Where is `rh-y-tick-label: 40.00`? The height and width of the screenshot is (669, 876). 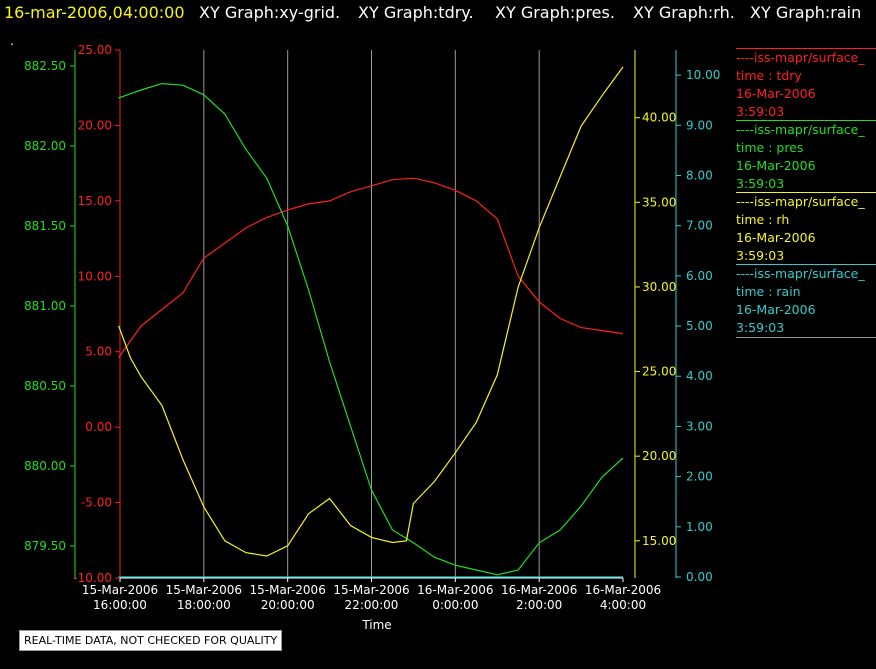 rh-y-tick-label: 40.00 is located at coordinates (659, 118).